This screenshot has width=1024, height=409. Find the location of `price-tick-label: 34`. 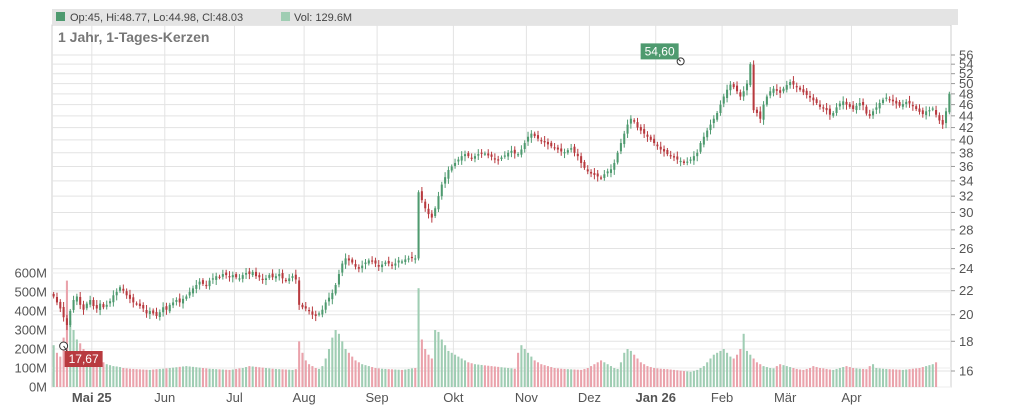

price-tick-label: 34 is located at coordinates (966, 180).